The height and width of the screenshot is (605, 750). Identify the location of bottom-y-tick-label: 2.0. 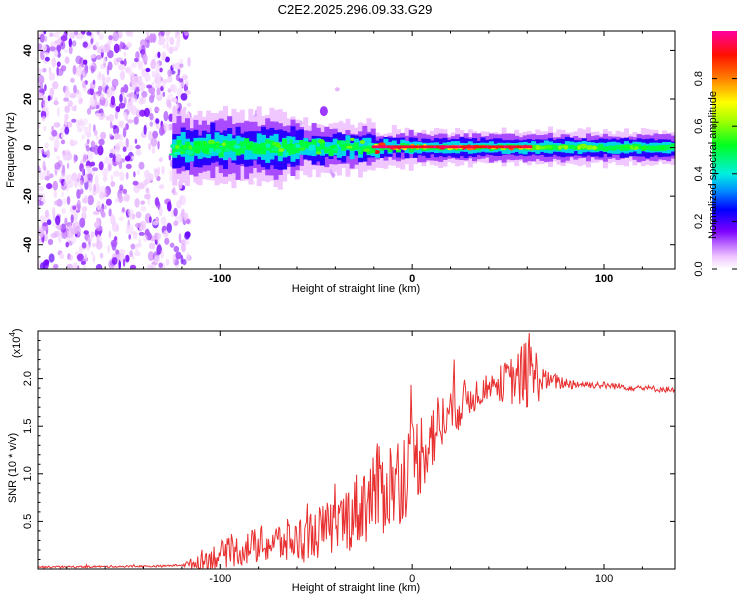
(28, 378).